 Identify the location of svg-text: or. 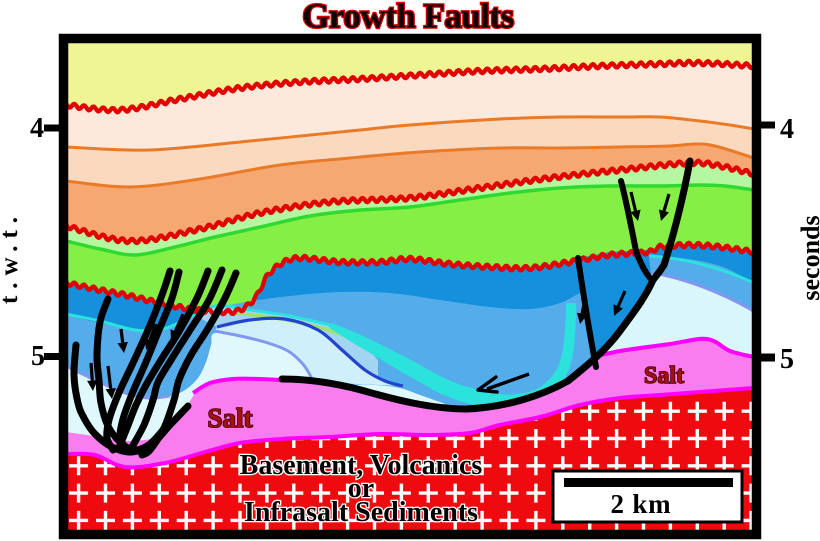
(361, 488).